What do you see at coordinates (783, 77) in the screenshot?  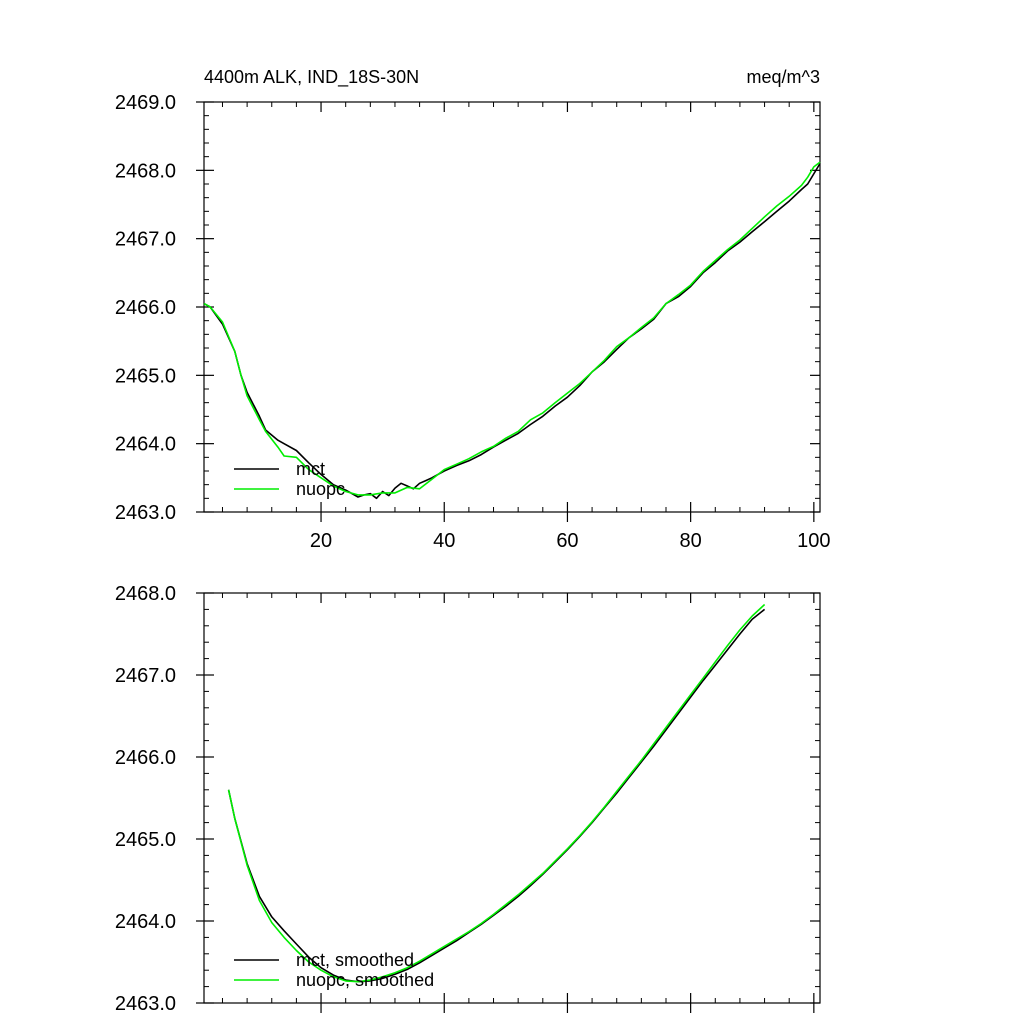 I see `chart-units: meq/m^3` at bounding box center [783, 77].